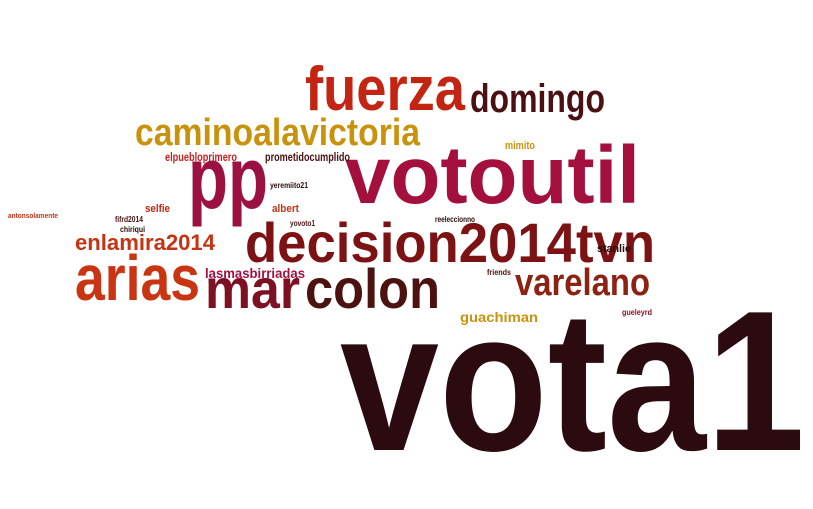 Image resolution: width=813 pixels, height=509 pixels. Describe the element at coordinates (157, 209) in the screenshot. I see `word: selfie` at that location.